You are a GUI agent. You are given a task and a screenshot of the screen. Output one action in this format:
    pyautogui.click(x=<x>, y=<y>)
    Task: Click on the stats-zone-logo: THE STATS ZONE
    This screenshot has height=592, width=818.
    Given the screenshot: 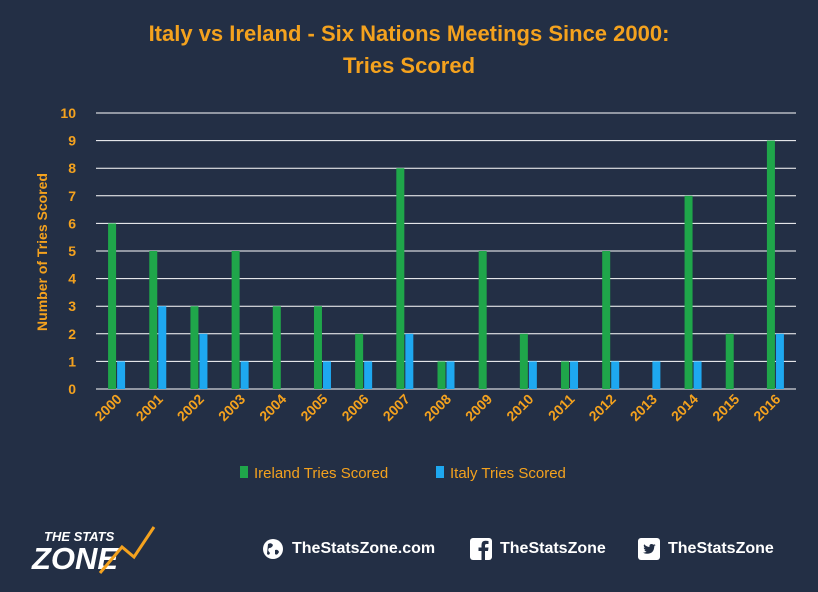 What is the action you would take?
    pyautogui.click(x=93, y=550)
    